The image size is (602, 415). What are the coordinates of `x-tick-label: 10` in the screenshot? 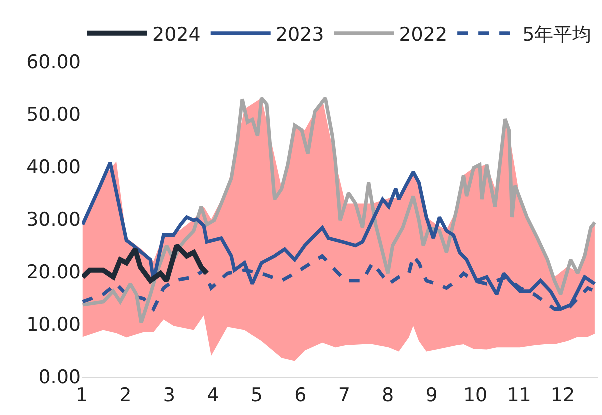 It's located at (475, 395).